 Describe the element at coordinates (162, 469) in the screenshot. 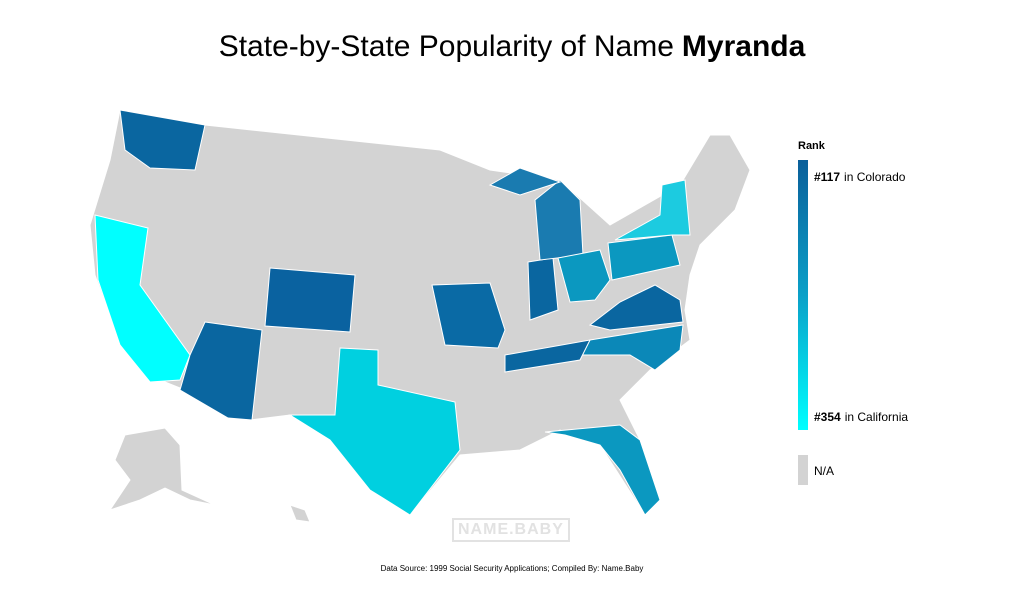

I see `alaska` at that location.